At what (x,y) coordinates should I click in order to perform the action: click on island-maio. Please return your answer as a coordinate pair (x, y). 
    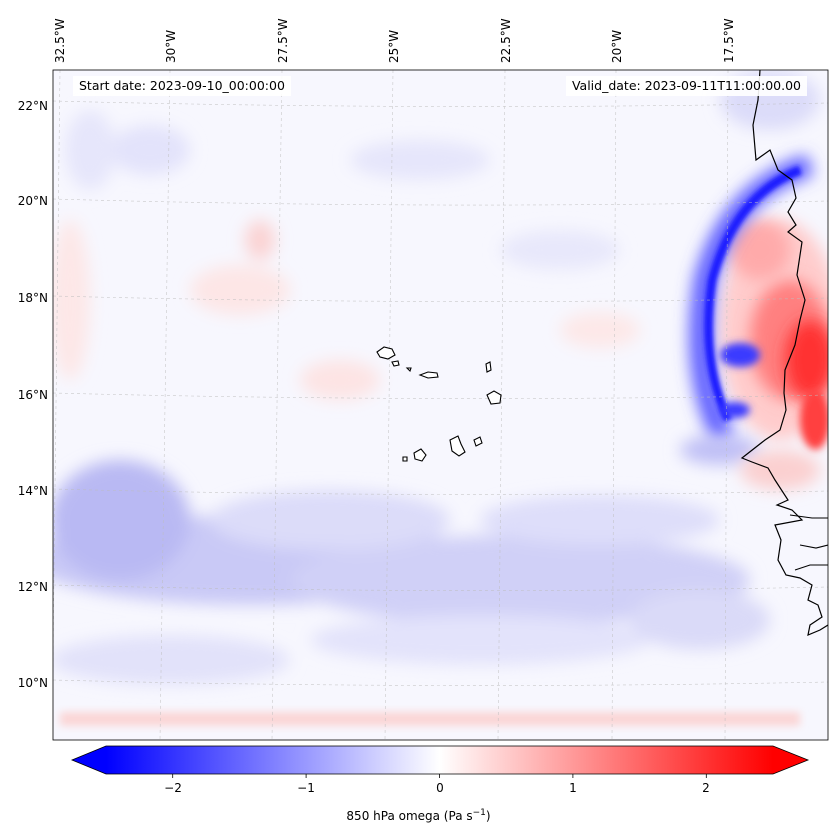
    Looking at the image, I should click on (478, 441).